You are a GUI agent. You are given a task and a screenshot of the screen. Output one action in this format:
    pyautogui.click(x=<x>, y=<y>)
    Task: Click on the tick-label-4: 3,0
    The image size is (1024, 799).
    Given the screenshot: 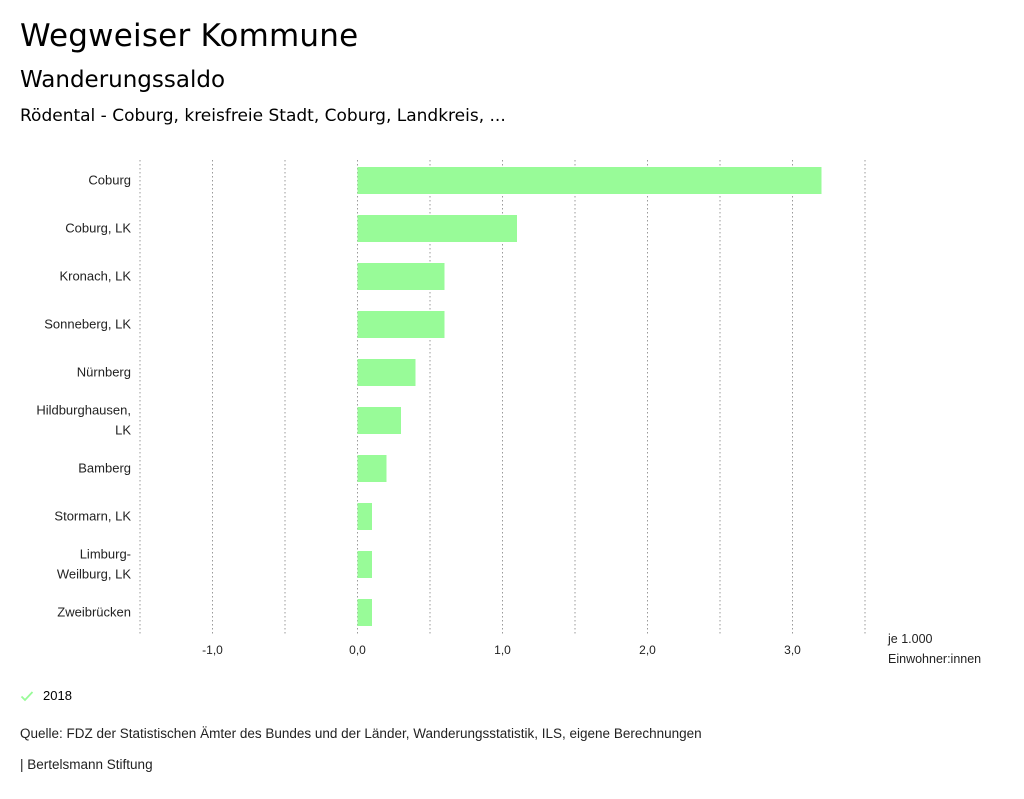 What is the action you would take?
    pyautogui.click(x=792, y=650)
    